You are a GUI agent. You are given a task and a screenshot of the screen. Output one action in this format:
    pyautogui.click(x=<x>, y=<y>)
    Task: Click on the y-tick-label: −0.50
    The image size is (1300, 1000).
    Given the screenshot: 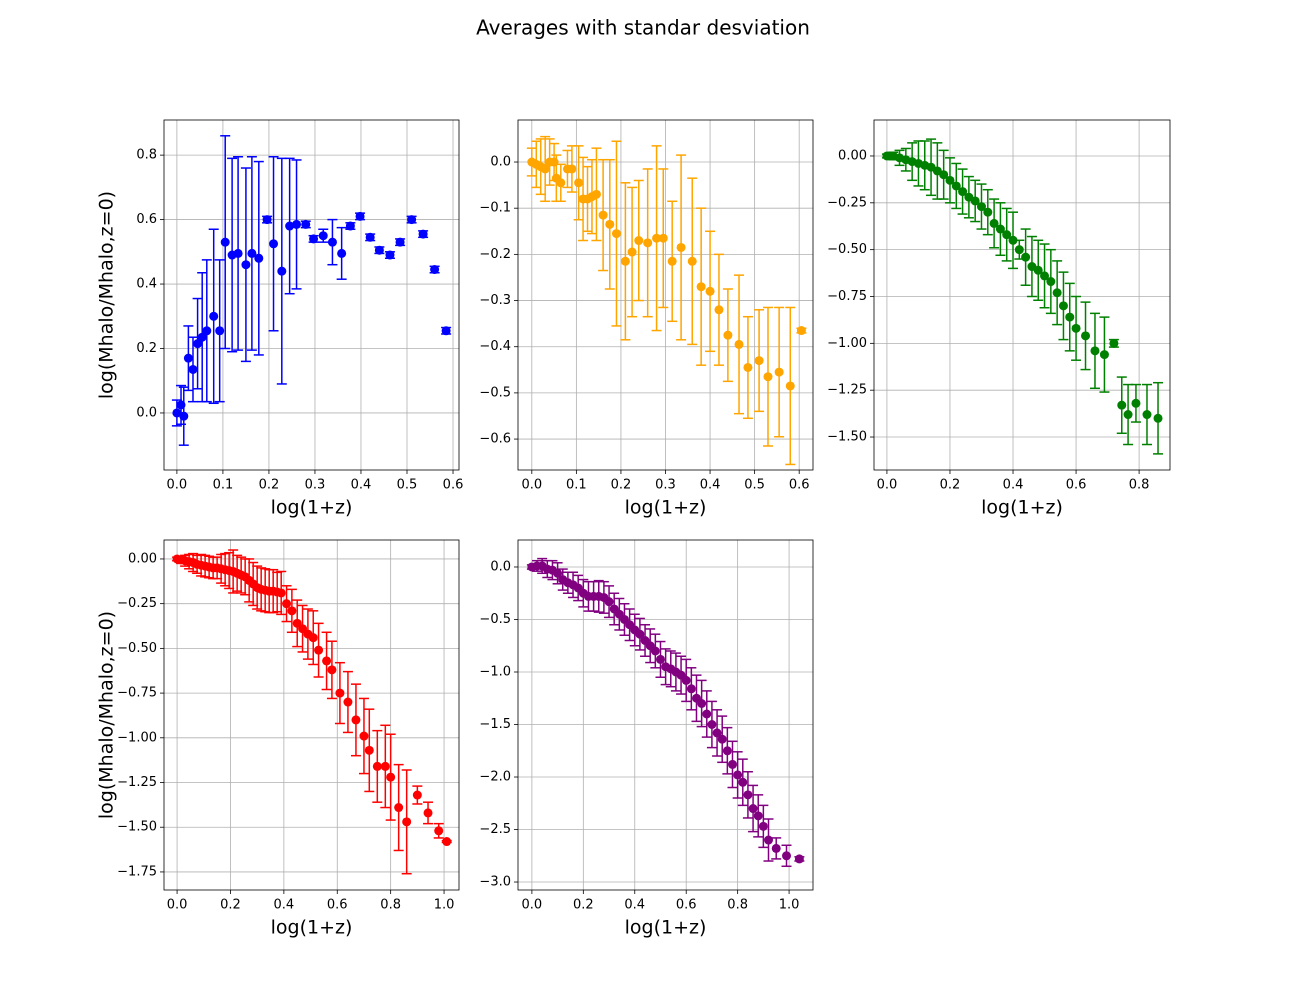 What is the action you would take?
    pyautogui.click(x=137, y=648)
    